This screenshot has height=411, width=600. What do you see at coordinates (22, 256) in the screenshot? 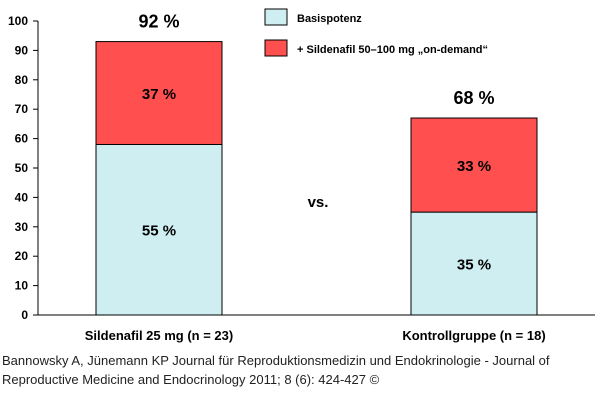
I see `y-tick-label: 20` at bounding box center [22, 256].